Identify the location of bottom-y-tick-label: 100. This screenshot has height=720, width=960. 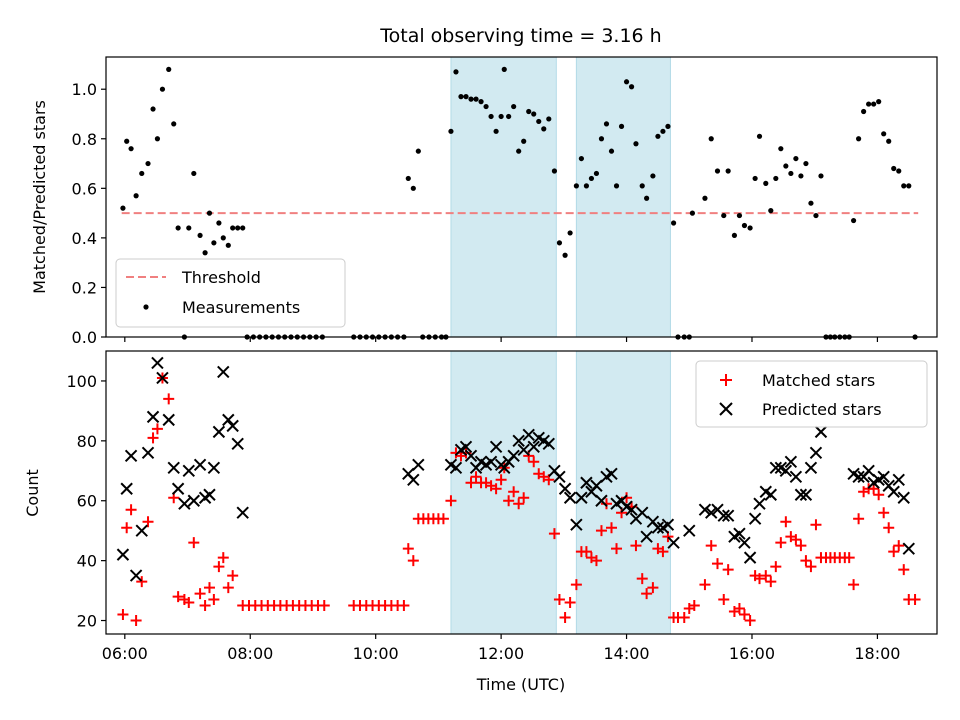
(81, 381).